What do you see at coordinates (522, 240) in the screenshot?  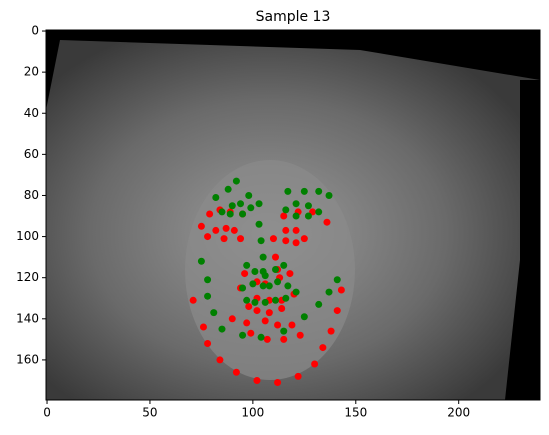 I see `image-border` at bounding box center [522, 240].